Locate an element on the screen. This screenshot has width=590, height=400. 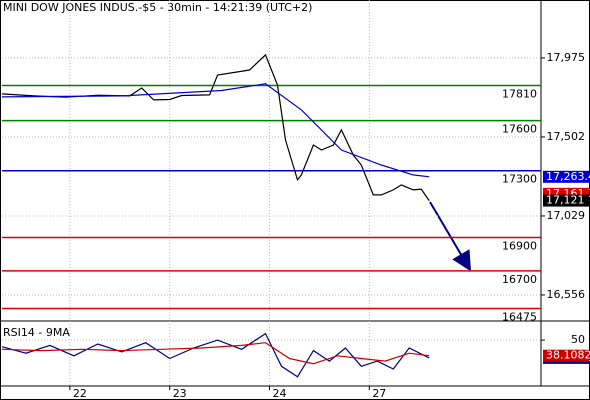
level-label: 16475 is located at coordinates (519, 316).